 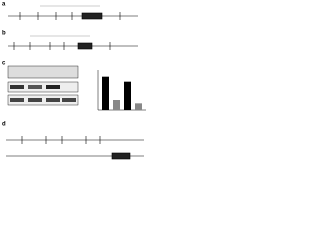 I want to click on panel-label: b, so click(x=4, y=34).